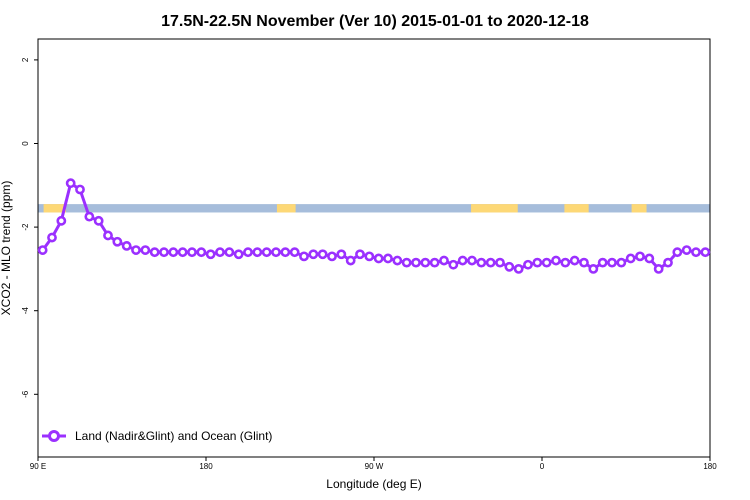 This screenshot has height=500, width=750. I want to click on legend-label: Land (Nadir&Glint) and Ocean (Glint), so click(173, 436).